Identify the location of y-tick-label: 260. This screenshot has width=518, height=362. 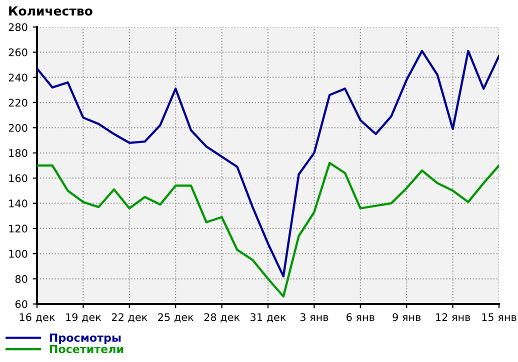
(18, 52).